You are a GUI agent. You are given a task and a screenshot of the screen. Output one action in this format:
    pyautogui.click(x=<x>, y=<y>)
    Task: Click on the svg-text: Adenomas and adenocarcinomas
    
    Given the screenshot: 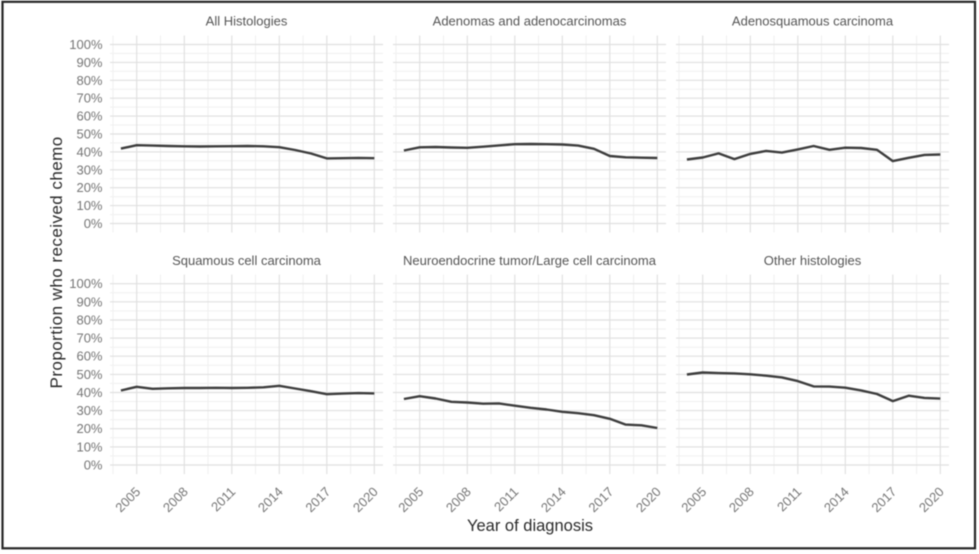 What is the action you would take?
    pyautogui.click(x=530, y=21)
    